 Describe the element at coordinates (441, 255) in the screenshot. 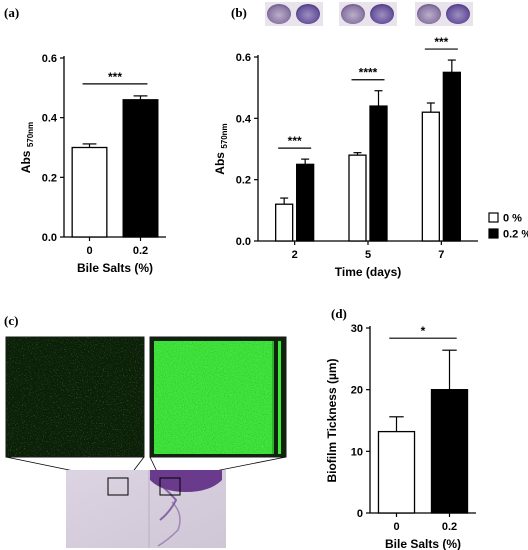

I see `x-tick-label: 7` at that location.